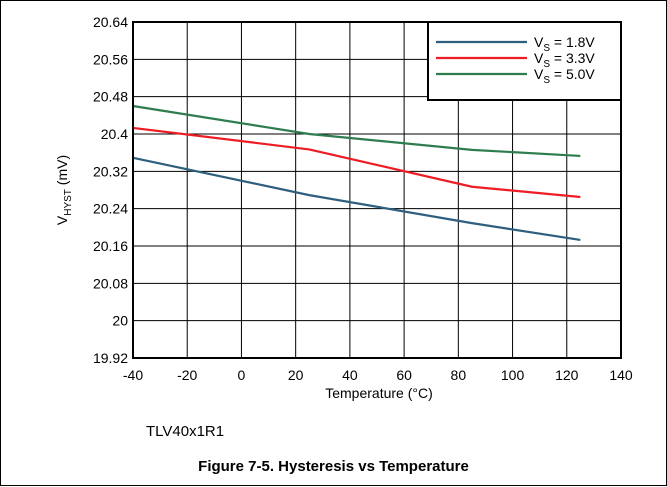  I want to click on y-label-sub: HYST, so click(68, 202).